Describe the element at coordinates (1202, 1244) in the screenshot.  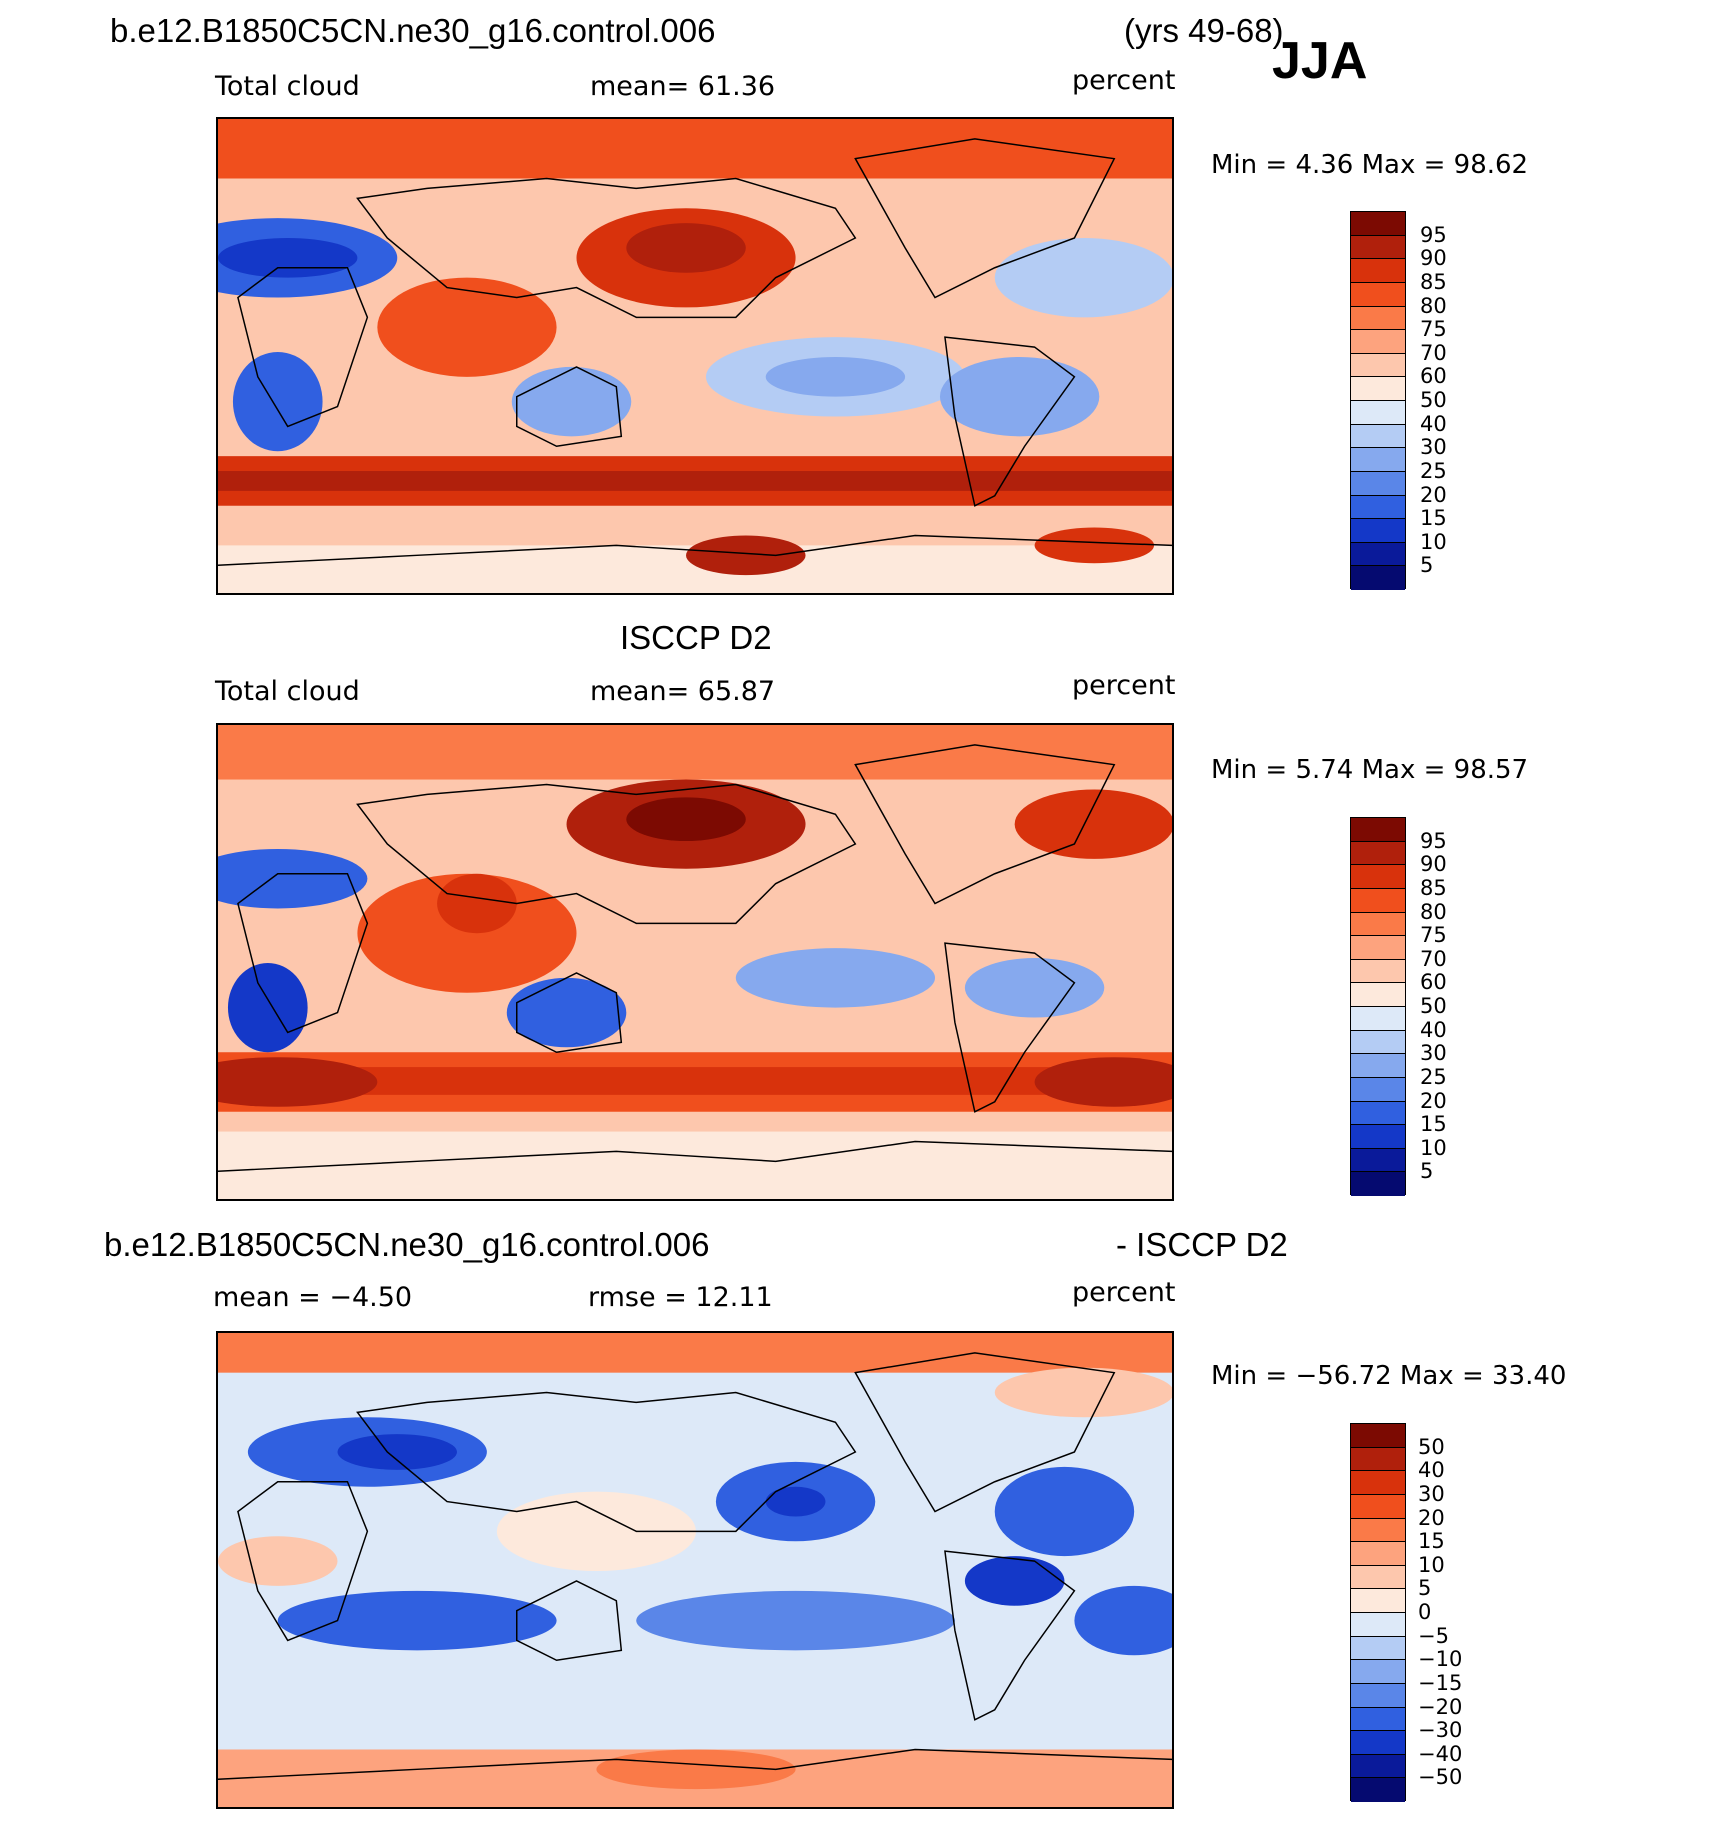
I see `panel-3-title-right: - ISCCP D2` at that location.